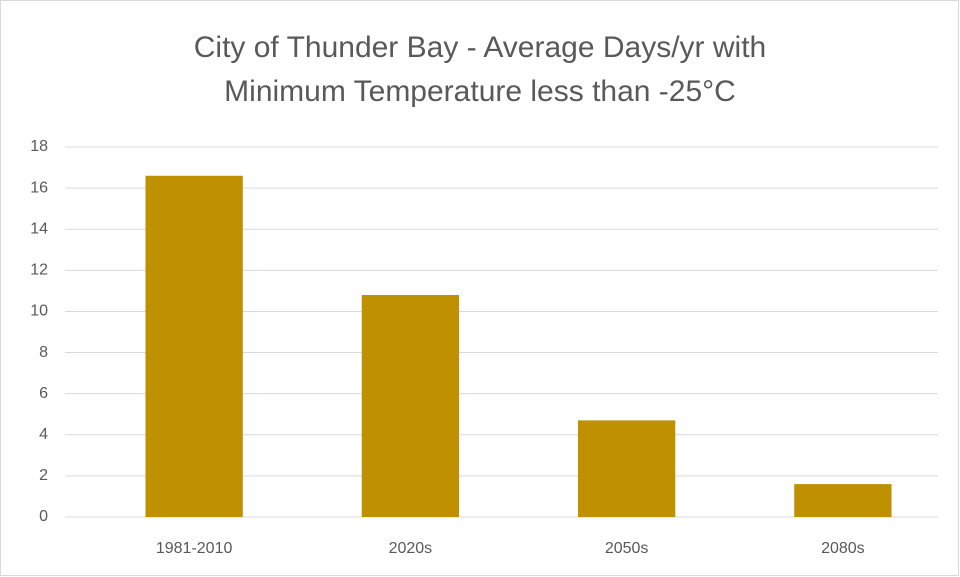 This screenshot has height=577, width=960. What do you see at coordinates (43, 516) in the screenshot?
I see `y-tick-label: 0` at bounding box center [43, 516].